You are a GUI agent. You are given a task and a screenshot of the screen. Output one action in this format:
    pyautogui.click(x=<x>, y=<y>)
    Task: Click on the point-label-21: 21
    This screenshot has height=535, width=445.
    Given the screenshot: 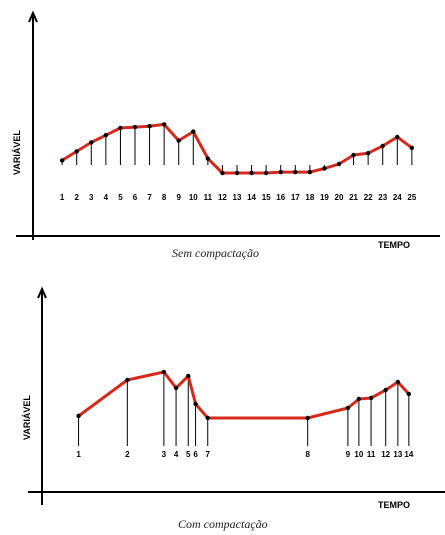 What is the action you would take?
    pyautogui.click(x=353, y=197)
    